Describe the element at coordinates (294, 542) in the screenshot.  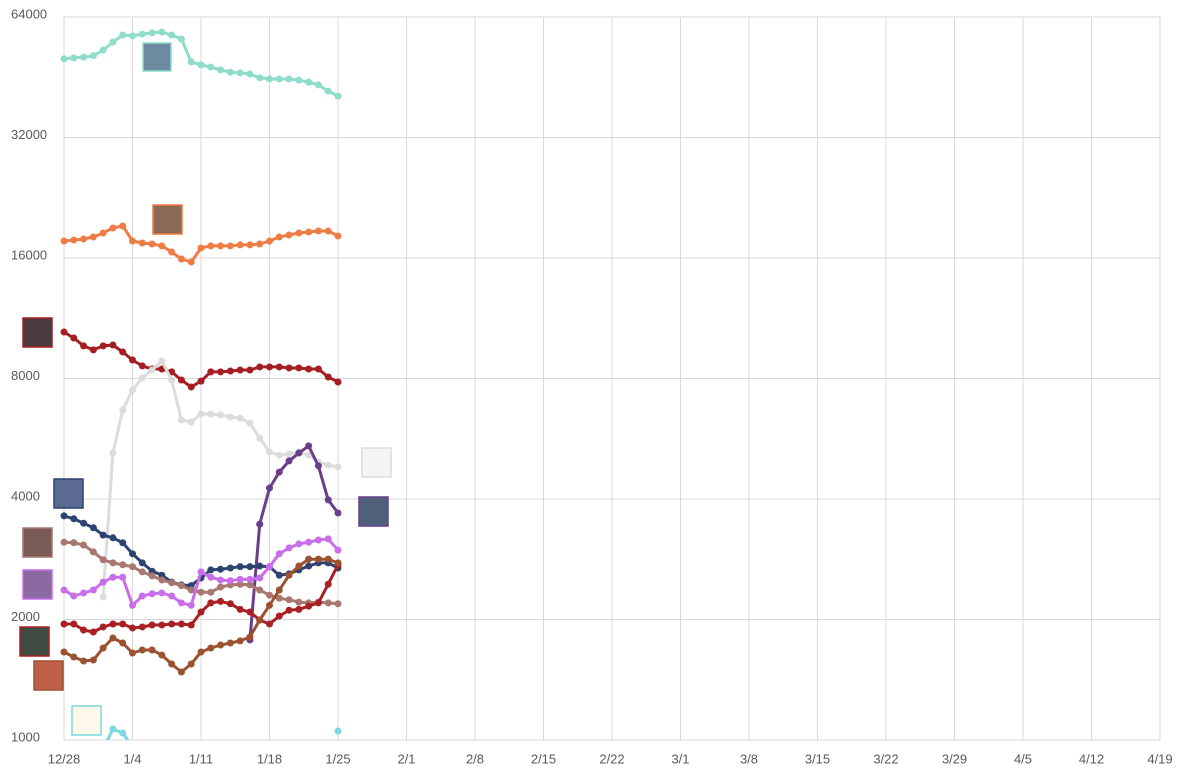
I see `series-line` at that location.